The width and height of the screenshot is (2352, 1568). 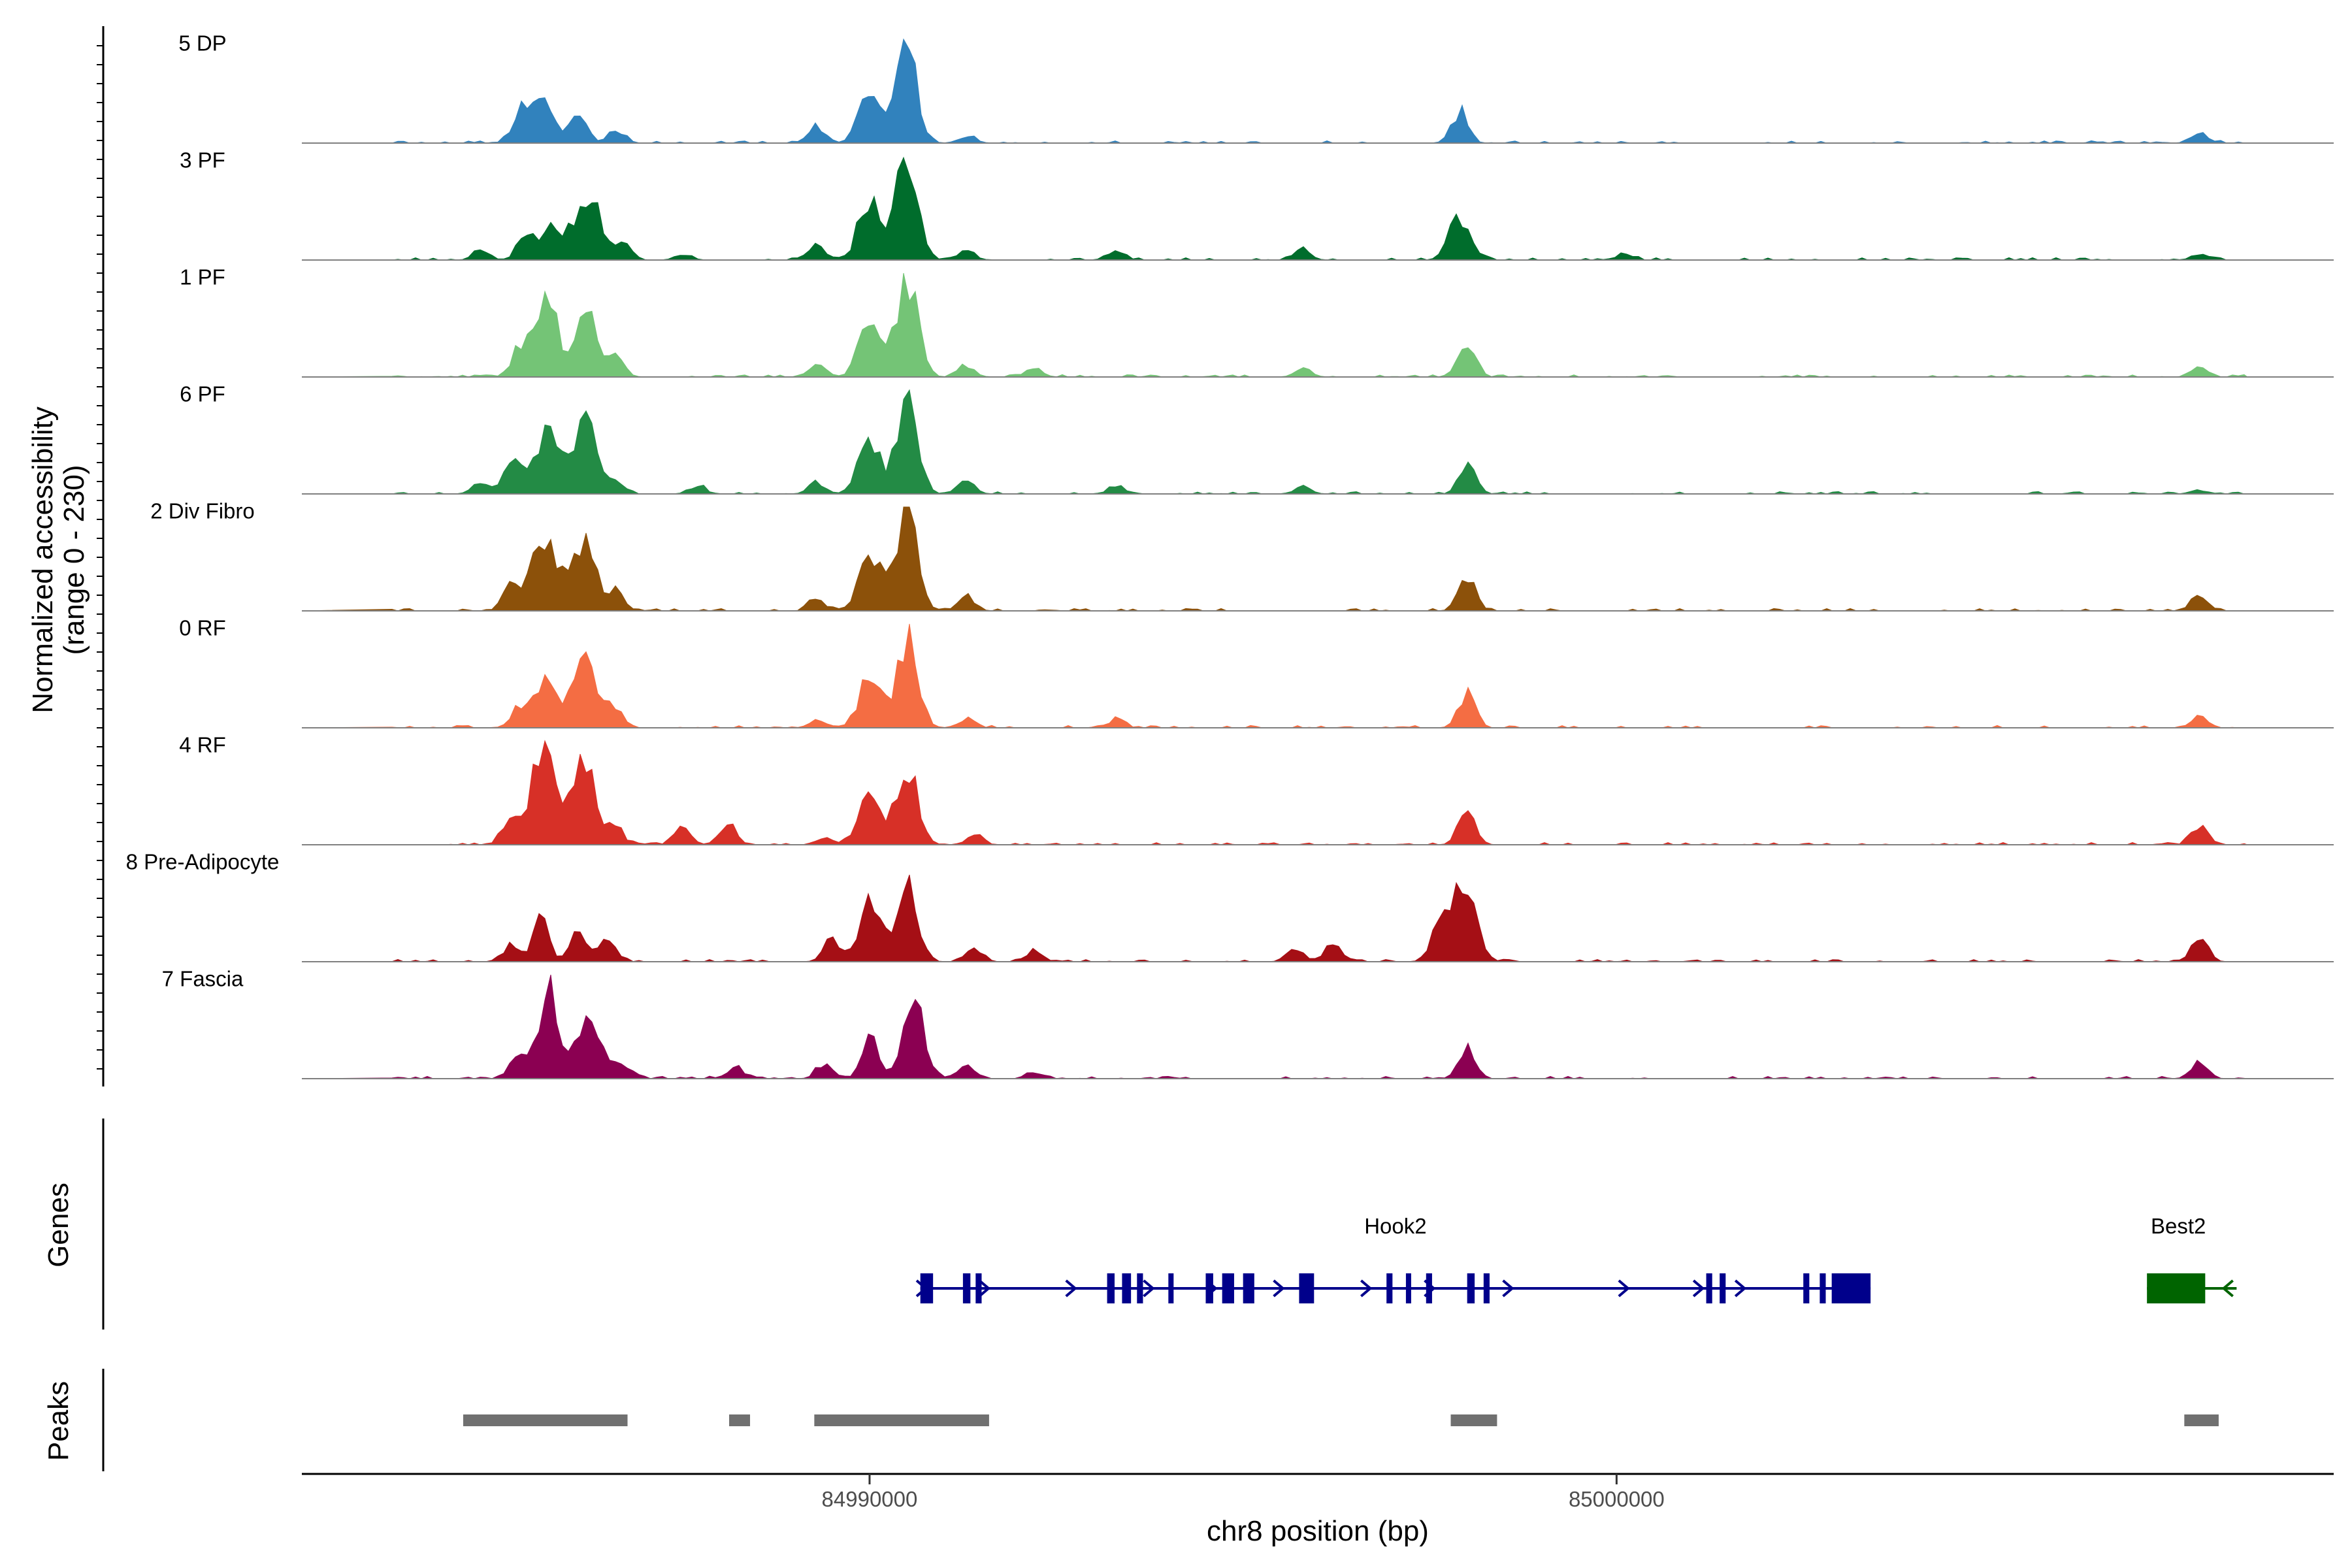 I want to click on gene-hook2: Hook2, so click(x=1393, y=1258).